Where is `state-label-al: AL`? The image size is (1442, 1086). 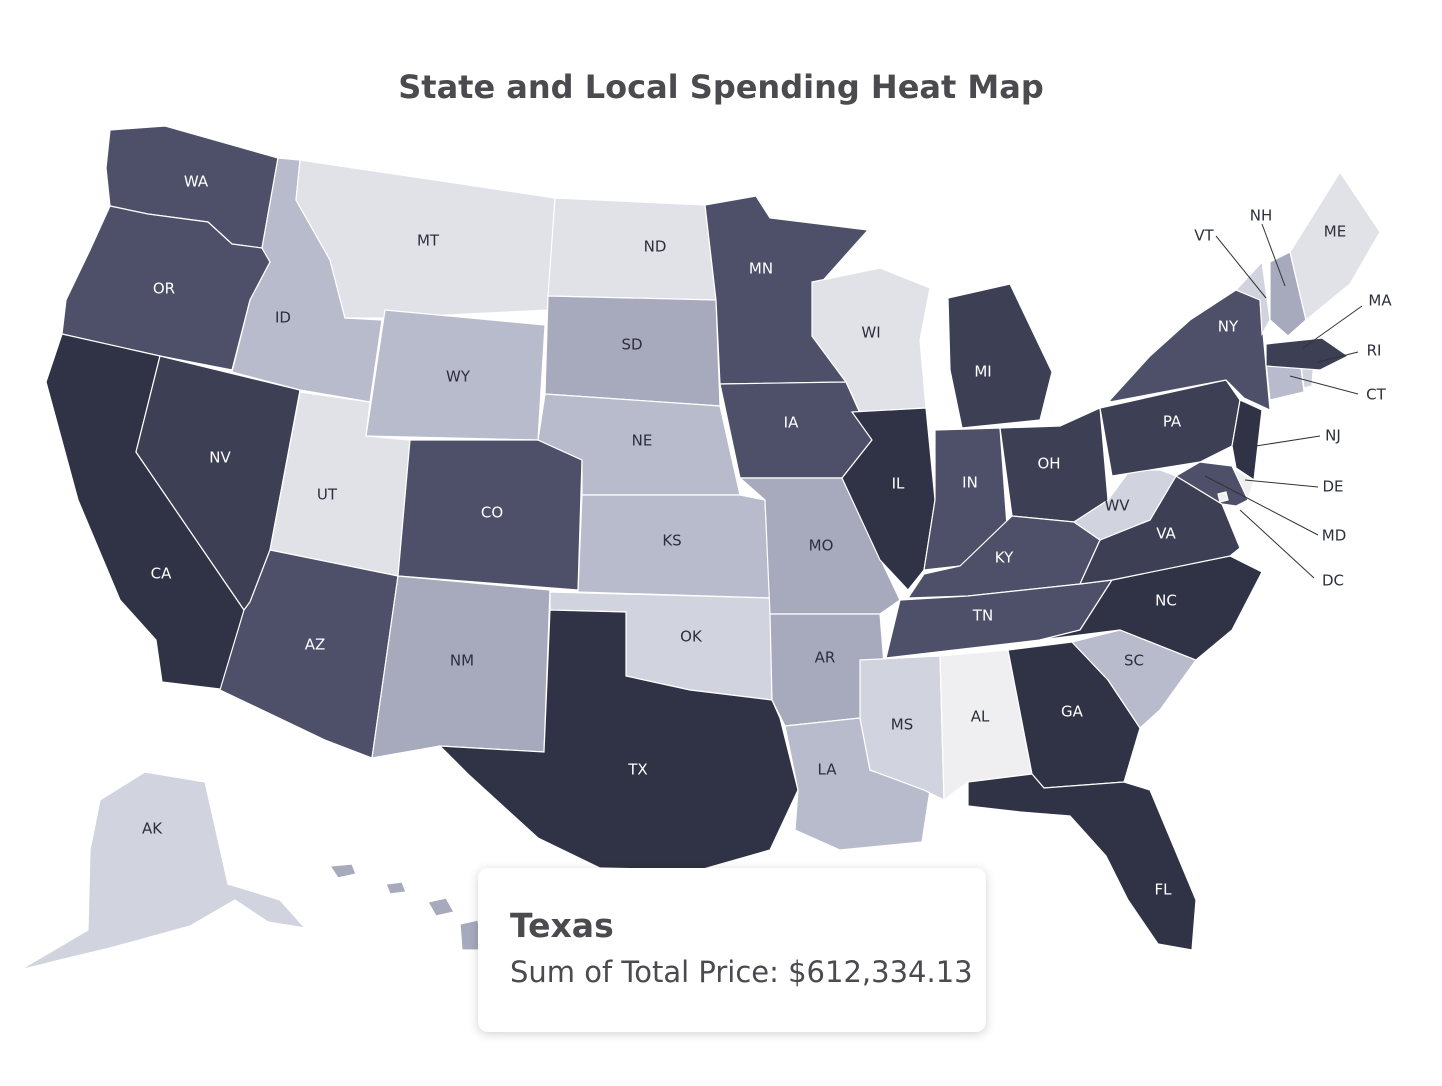 state-label-al: AL is located at coordinates (980, 717).